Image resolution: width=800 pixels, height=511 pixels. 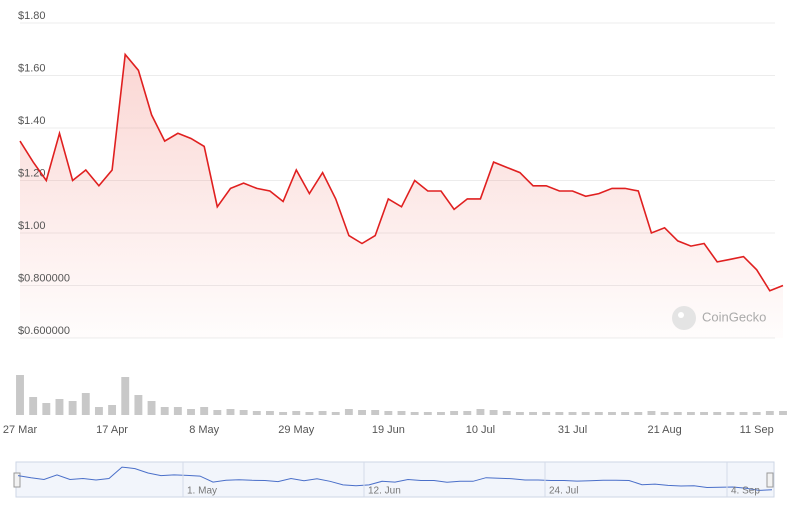 I want to click on y-tick-label: $0.800000, so click(x=44, y=278).